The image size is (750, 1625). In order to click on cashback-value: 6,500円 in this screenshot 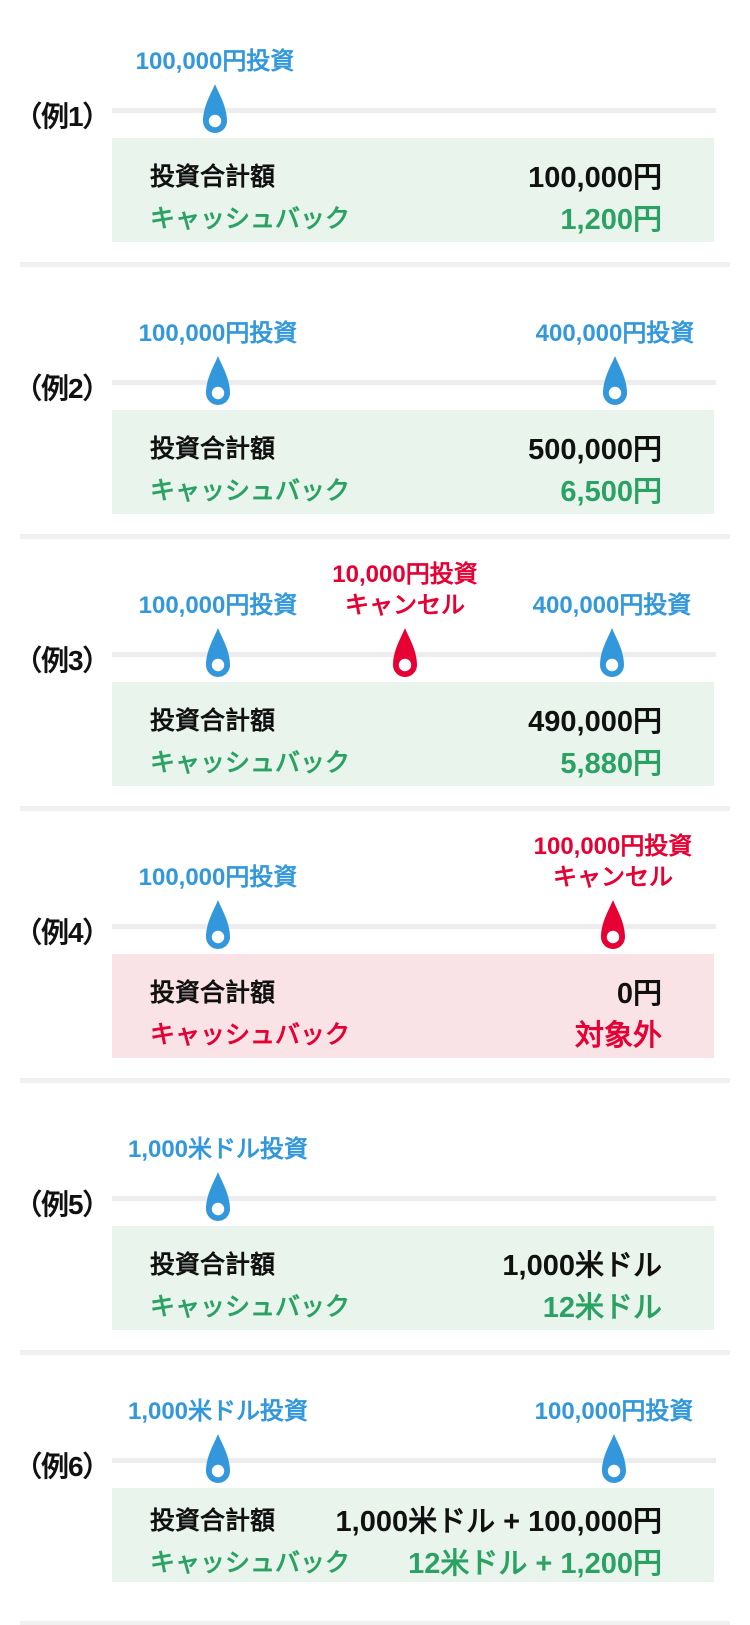, I will do `click(611, 492)`.